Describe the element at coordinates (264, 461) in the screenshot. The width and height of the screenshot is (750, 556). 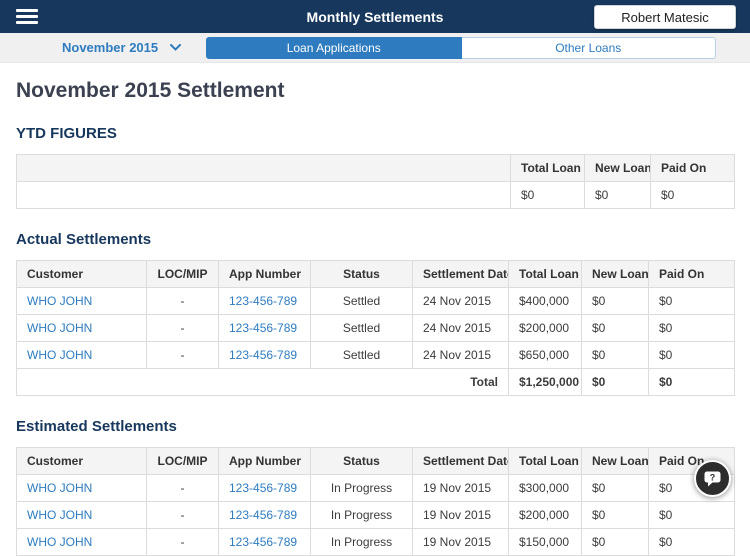
I see `col-app-number: App Number` at that location.